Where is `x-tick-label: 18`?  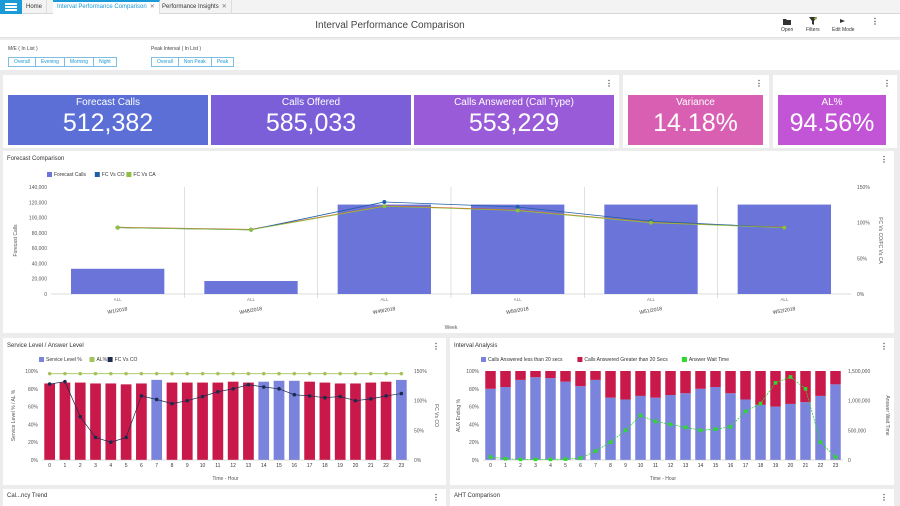
x-tick-label: 18 is located at coordinates (761, 466).